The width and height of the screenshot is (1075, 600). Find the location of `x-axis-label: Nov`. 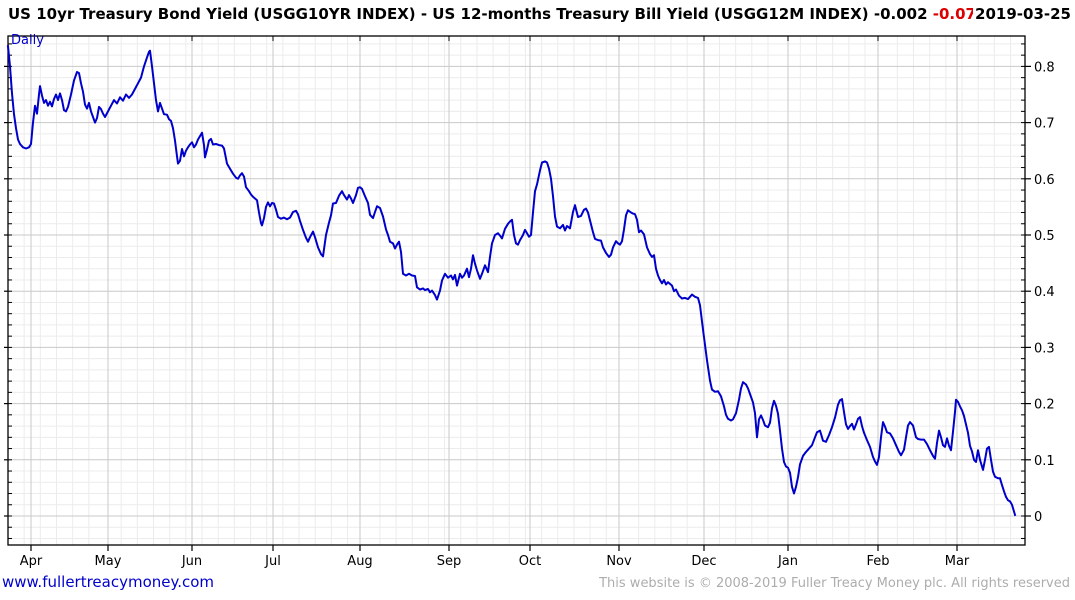

x-axis-label: Nov is located at coordinates (619, 561).